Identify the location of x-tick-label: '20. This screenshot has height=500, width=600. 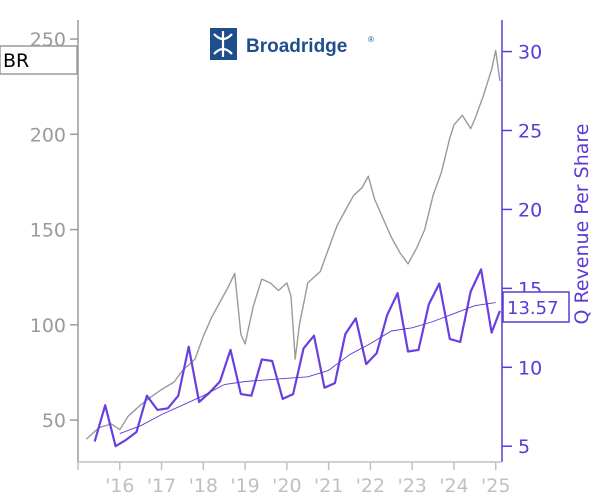
(286, 486).